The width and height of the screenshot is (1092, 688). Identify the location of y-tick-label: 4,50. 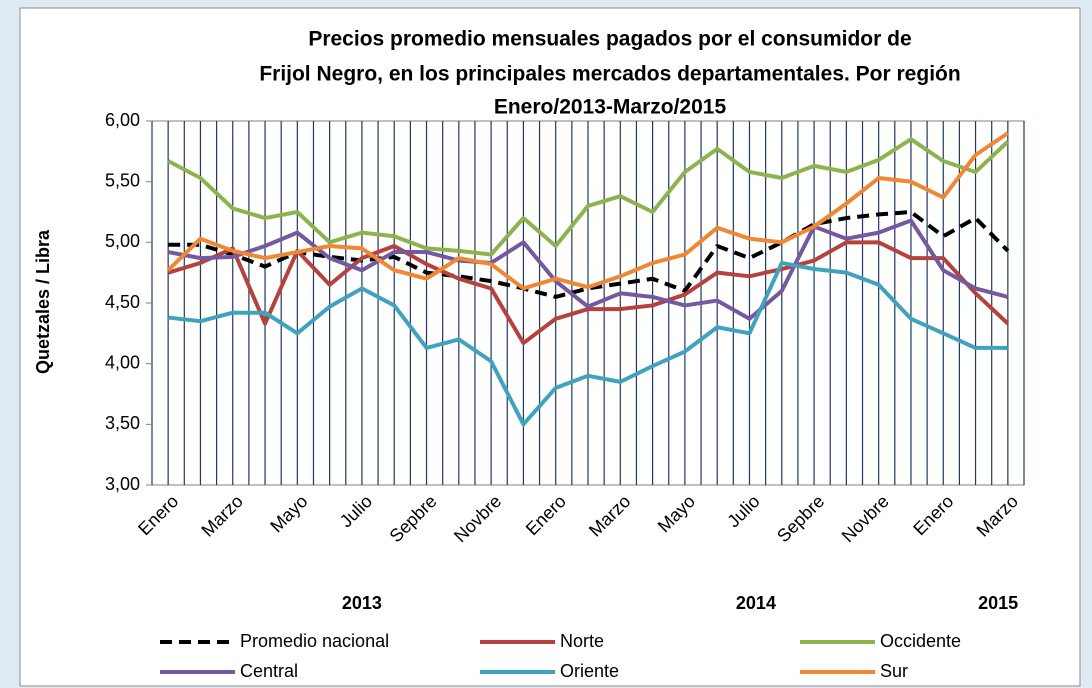
(122, 302).